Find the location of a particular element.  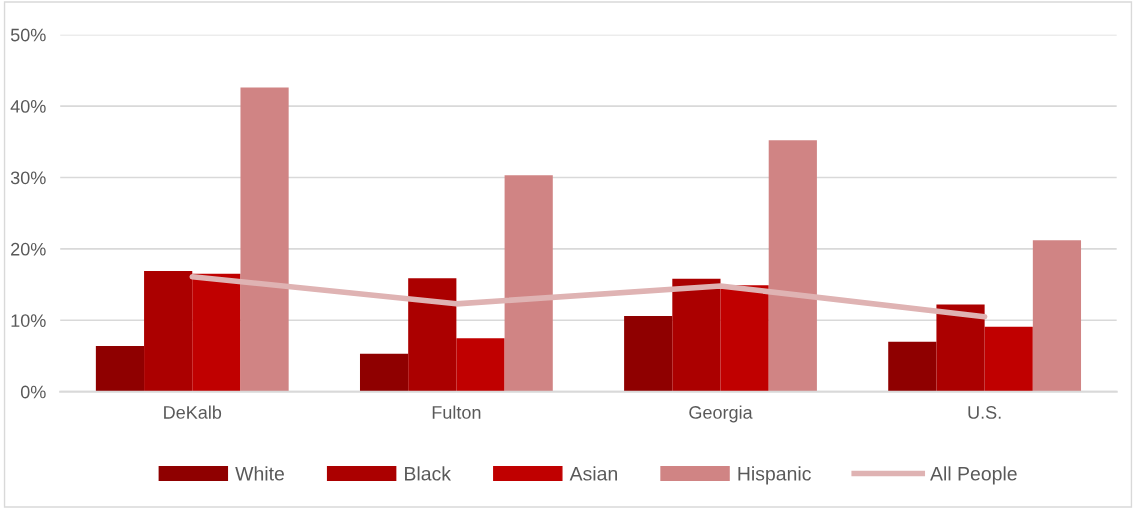

legend-label: White is located at coordinates (259, 473).